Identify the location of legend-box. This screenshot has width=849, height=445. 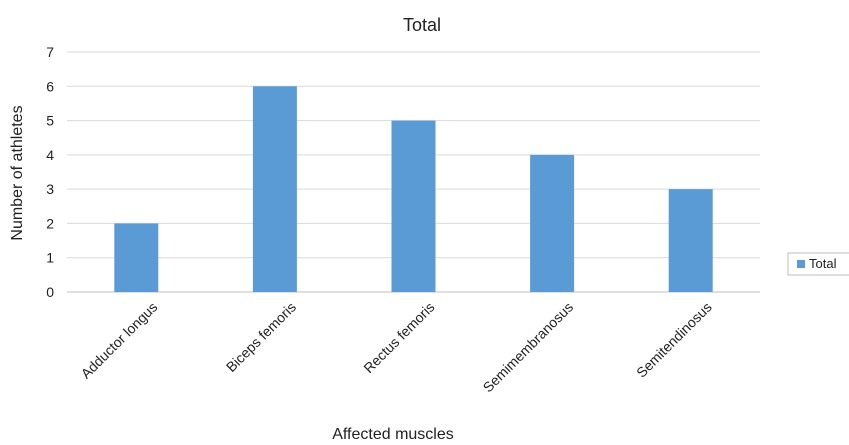
(818, 264).